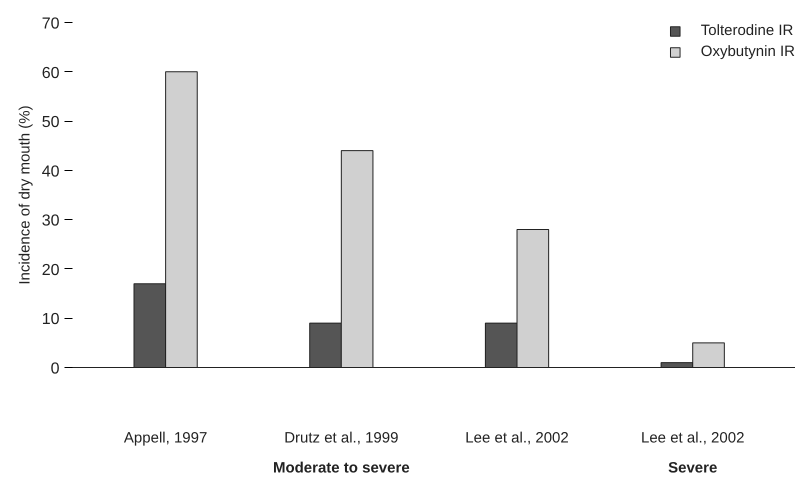 Image resolution: width=795 pixels, height=479 pixels. Describe the element at coordinates (341, 468) in the screenshot. I see `text: Moderate to severe` at that location.